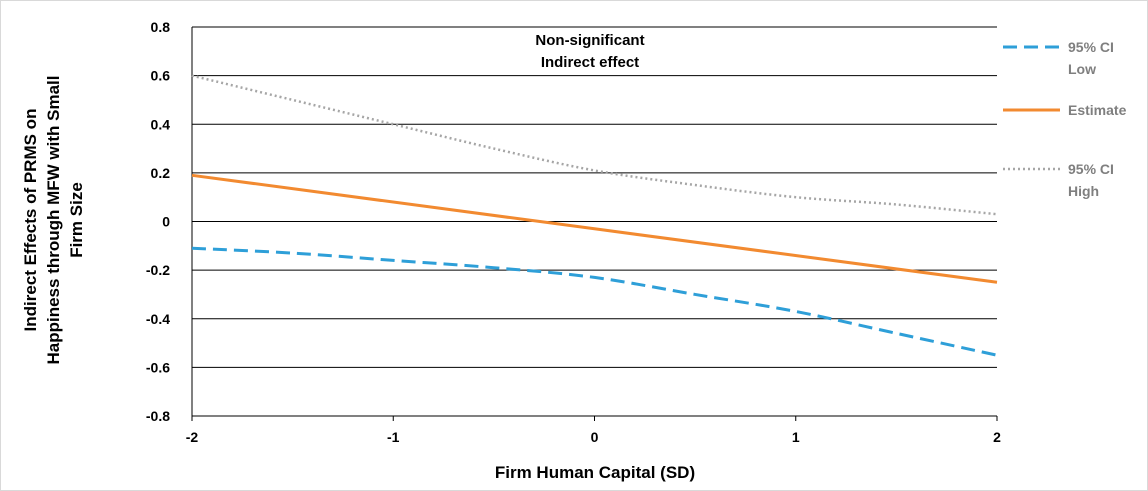 Image resolution: width=1148 pixels, height=491 pixels. What do you see at coordinates (161, 76) in the screenshot?
I see `y-tick-label: 0.6` at bounding box center [161, 76].